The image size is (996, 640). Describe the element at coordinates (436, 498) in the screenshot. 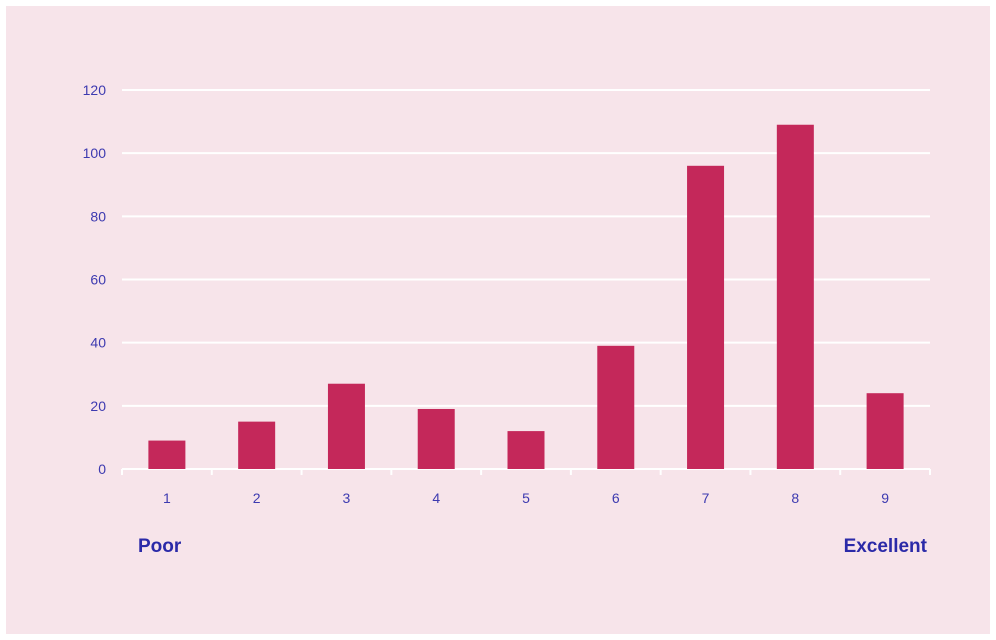

I see `x-tick-label: 4` at that location.